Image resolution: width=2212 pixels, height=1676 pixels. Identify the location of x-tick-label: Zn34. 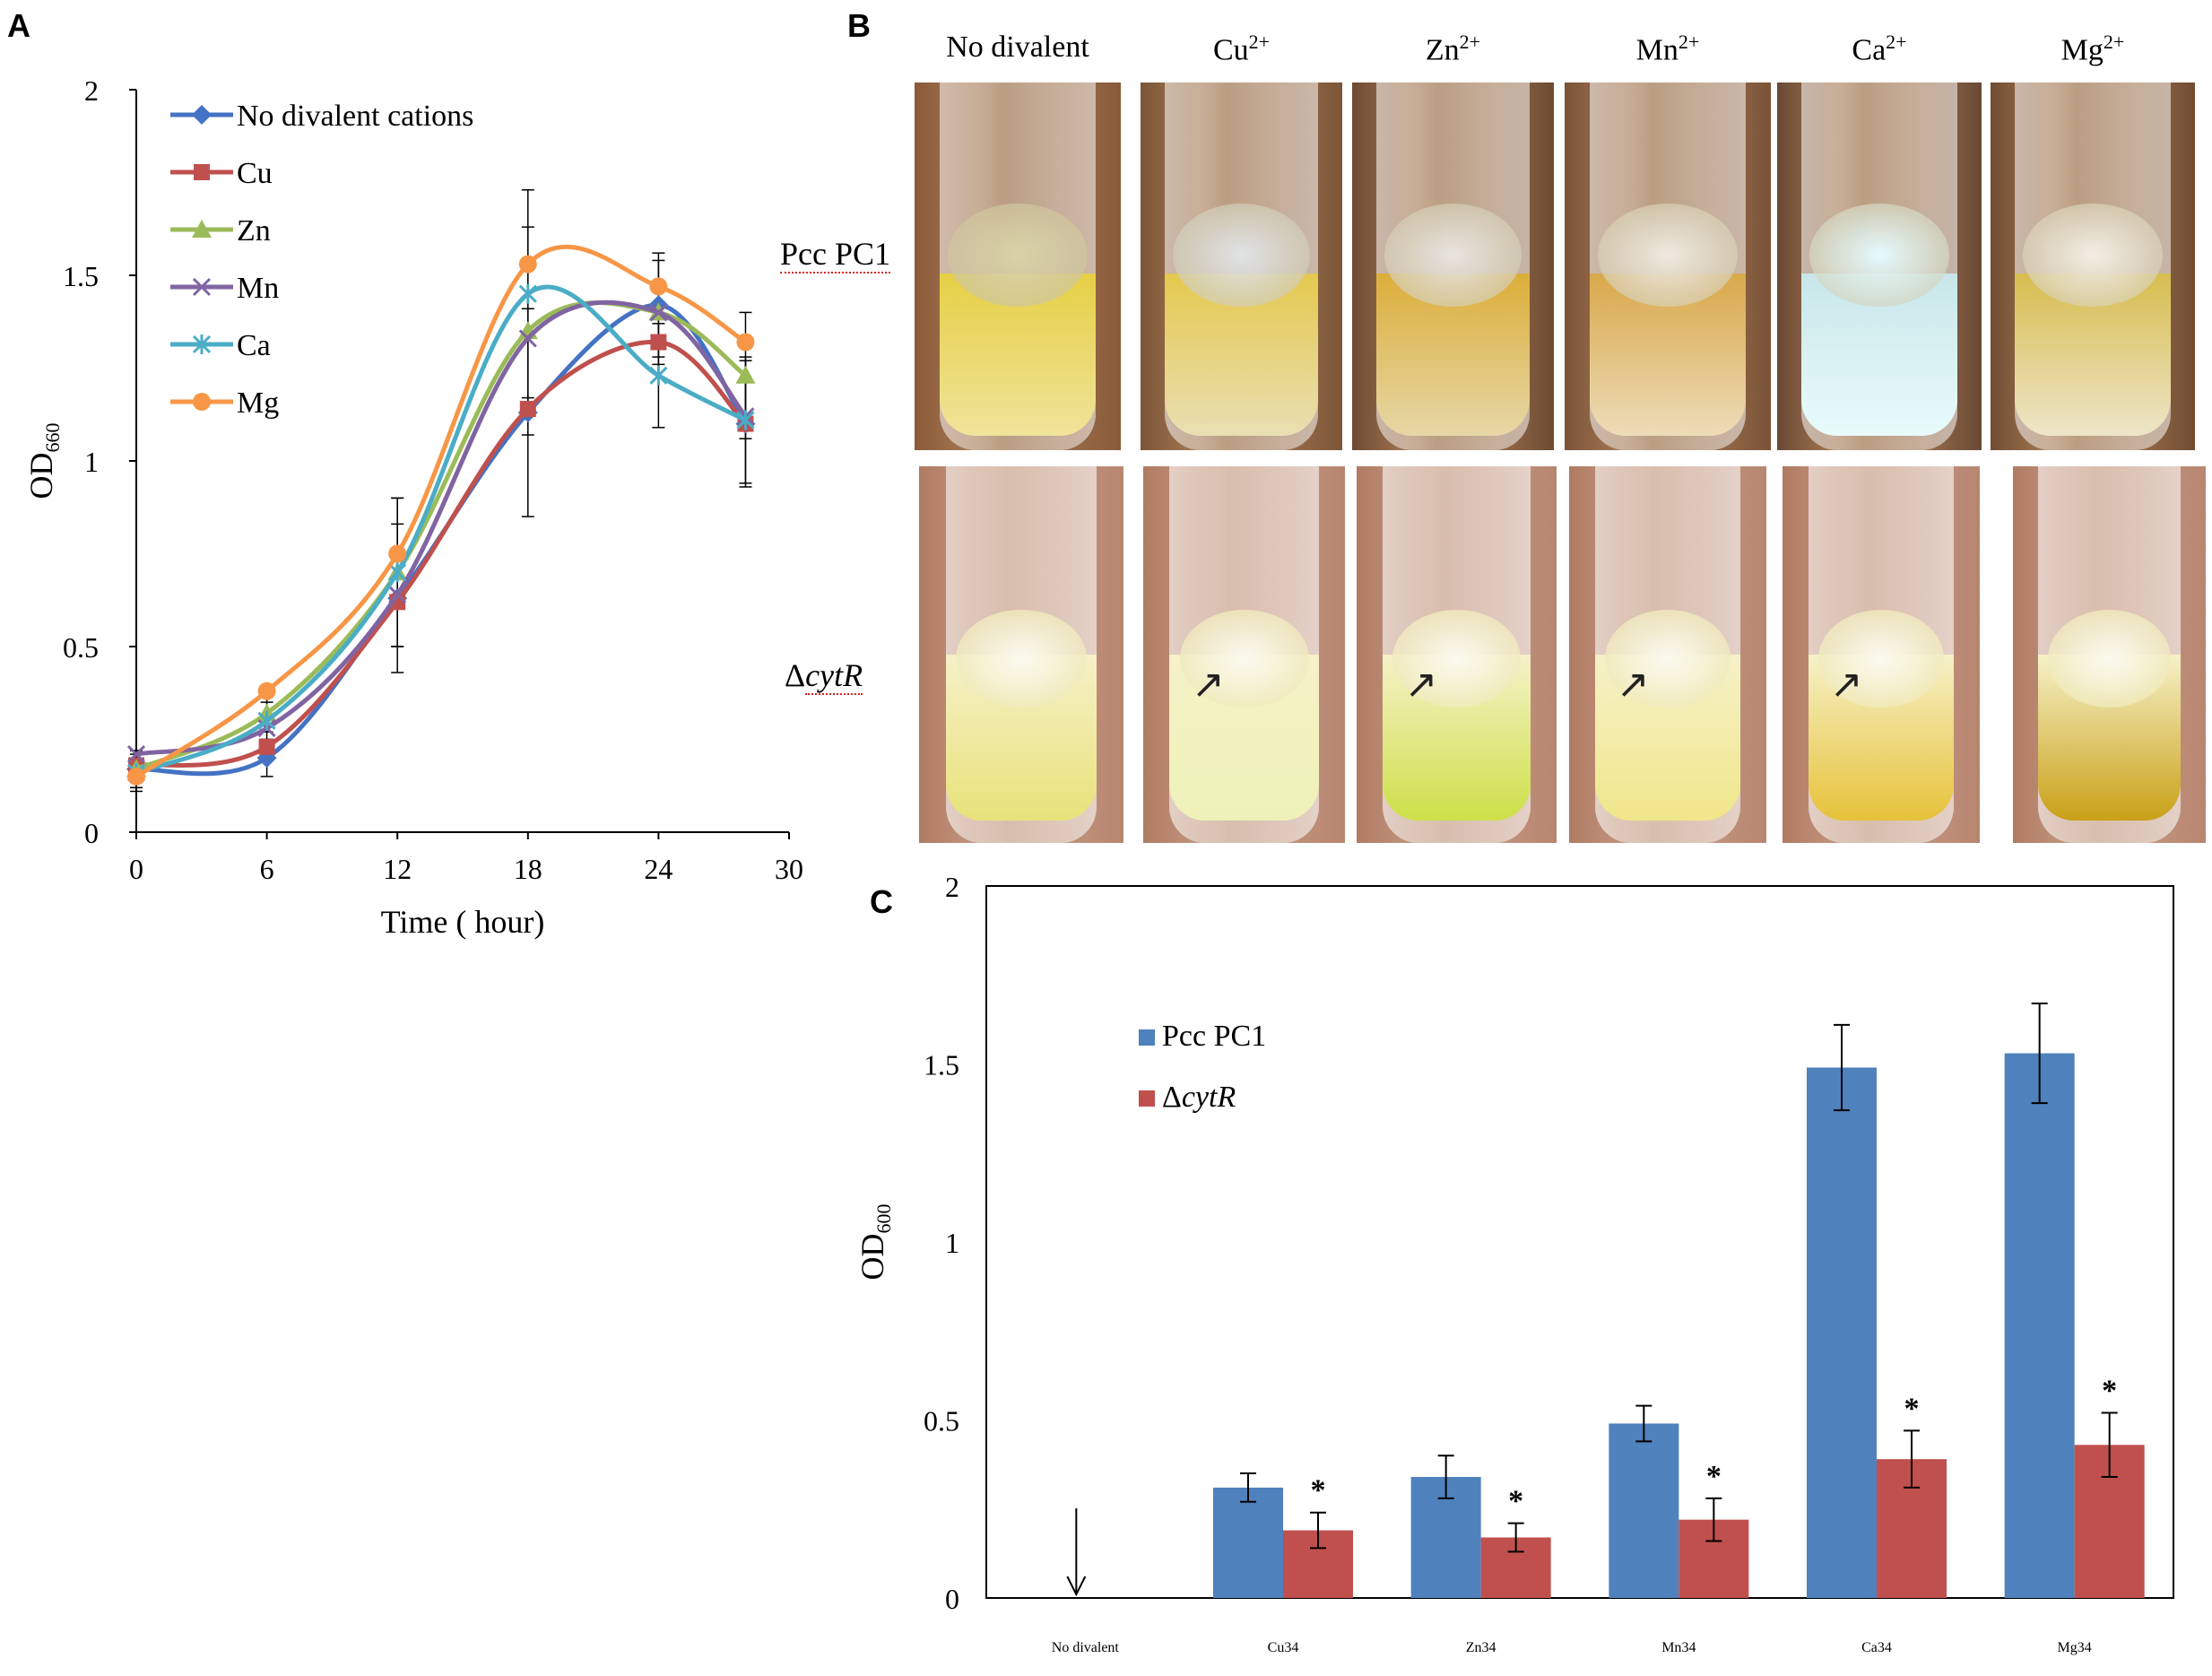
(1481, 1647).